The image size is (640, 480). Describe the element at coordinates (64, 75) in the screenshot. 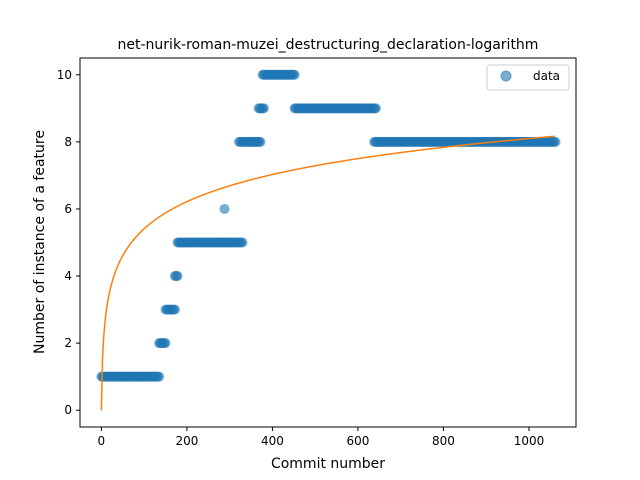

I see `y-tick-label: 10` at that location.